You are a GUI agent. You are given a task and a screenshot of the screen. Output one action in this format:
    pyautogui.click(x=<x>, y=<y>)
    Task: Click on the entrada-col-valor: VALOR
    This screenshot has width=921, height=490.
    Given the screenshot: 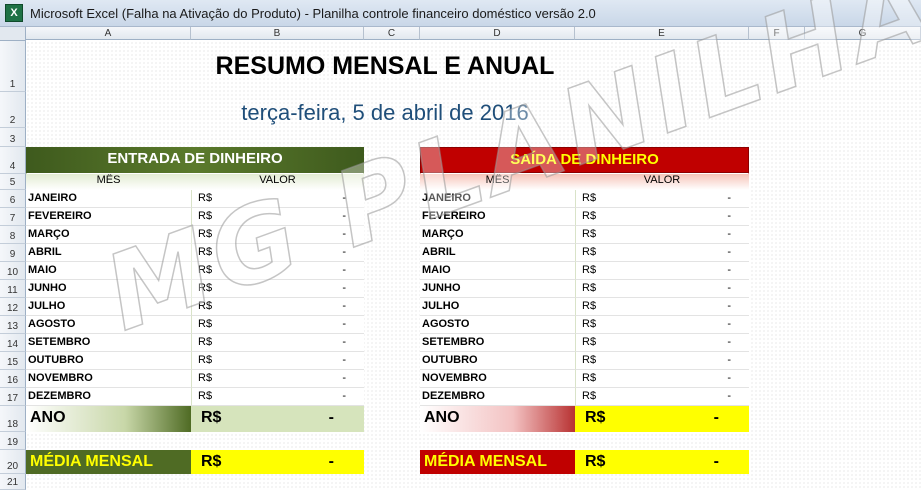 What is the action you would take?
    pyautogui.click(x=277, y=182)
    